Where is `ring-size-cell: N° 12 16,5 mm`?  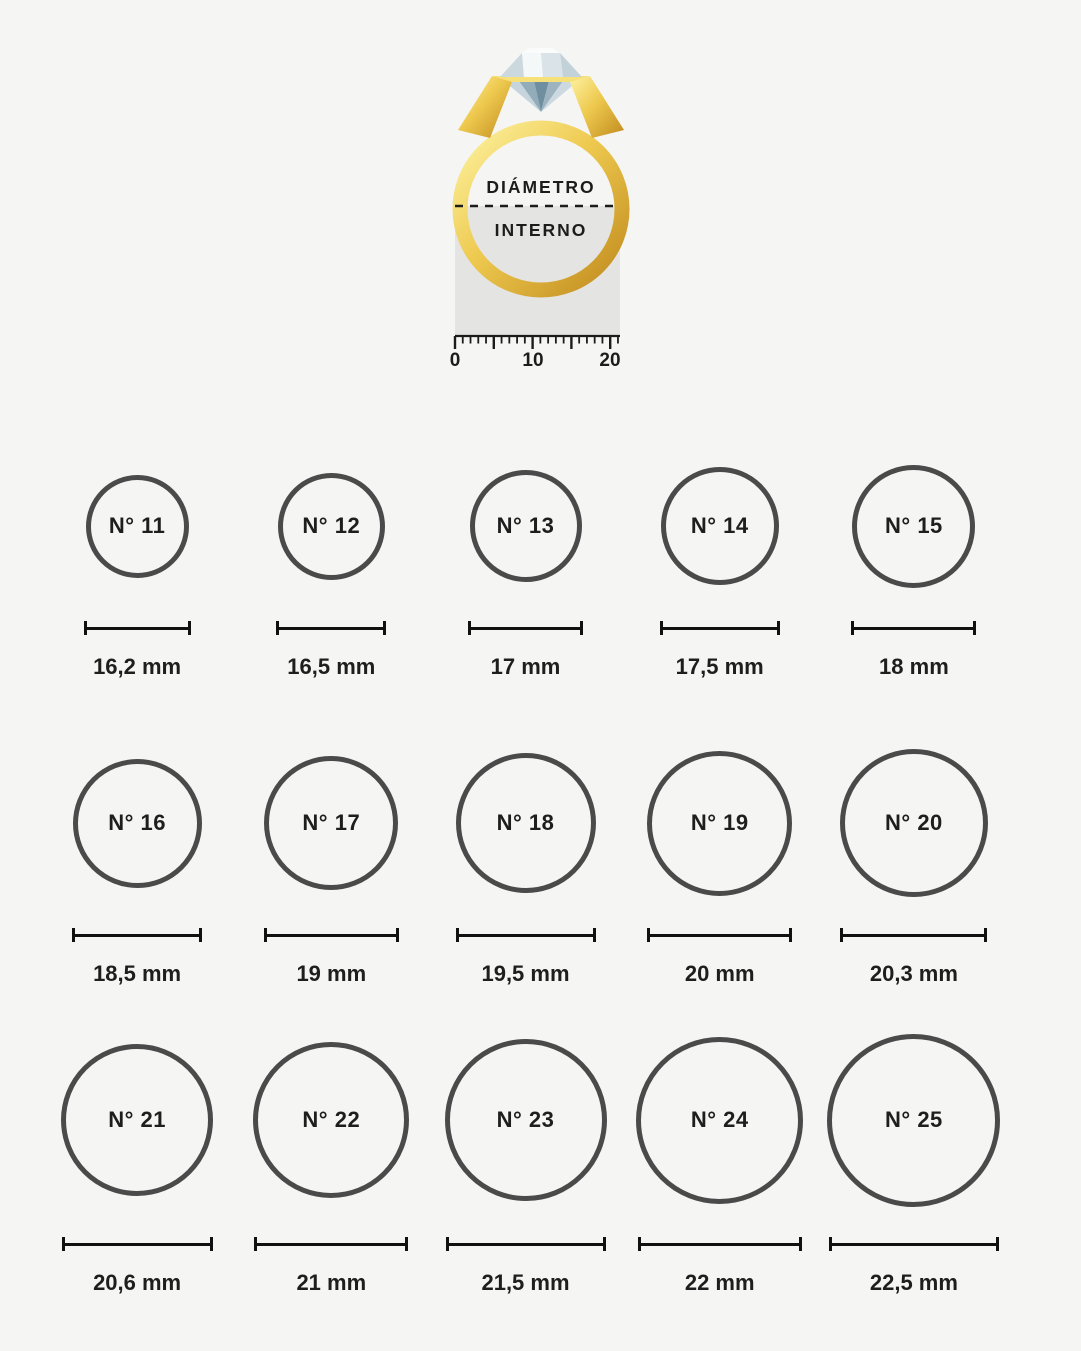
ring-size-cell: N° 12 16,5 mm is located at coordinates (331, 569).